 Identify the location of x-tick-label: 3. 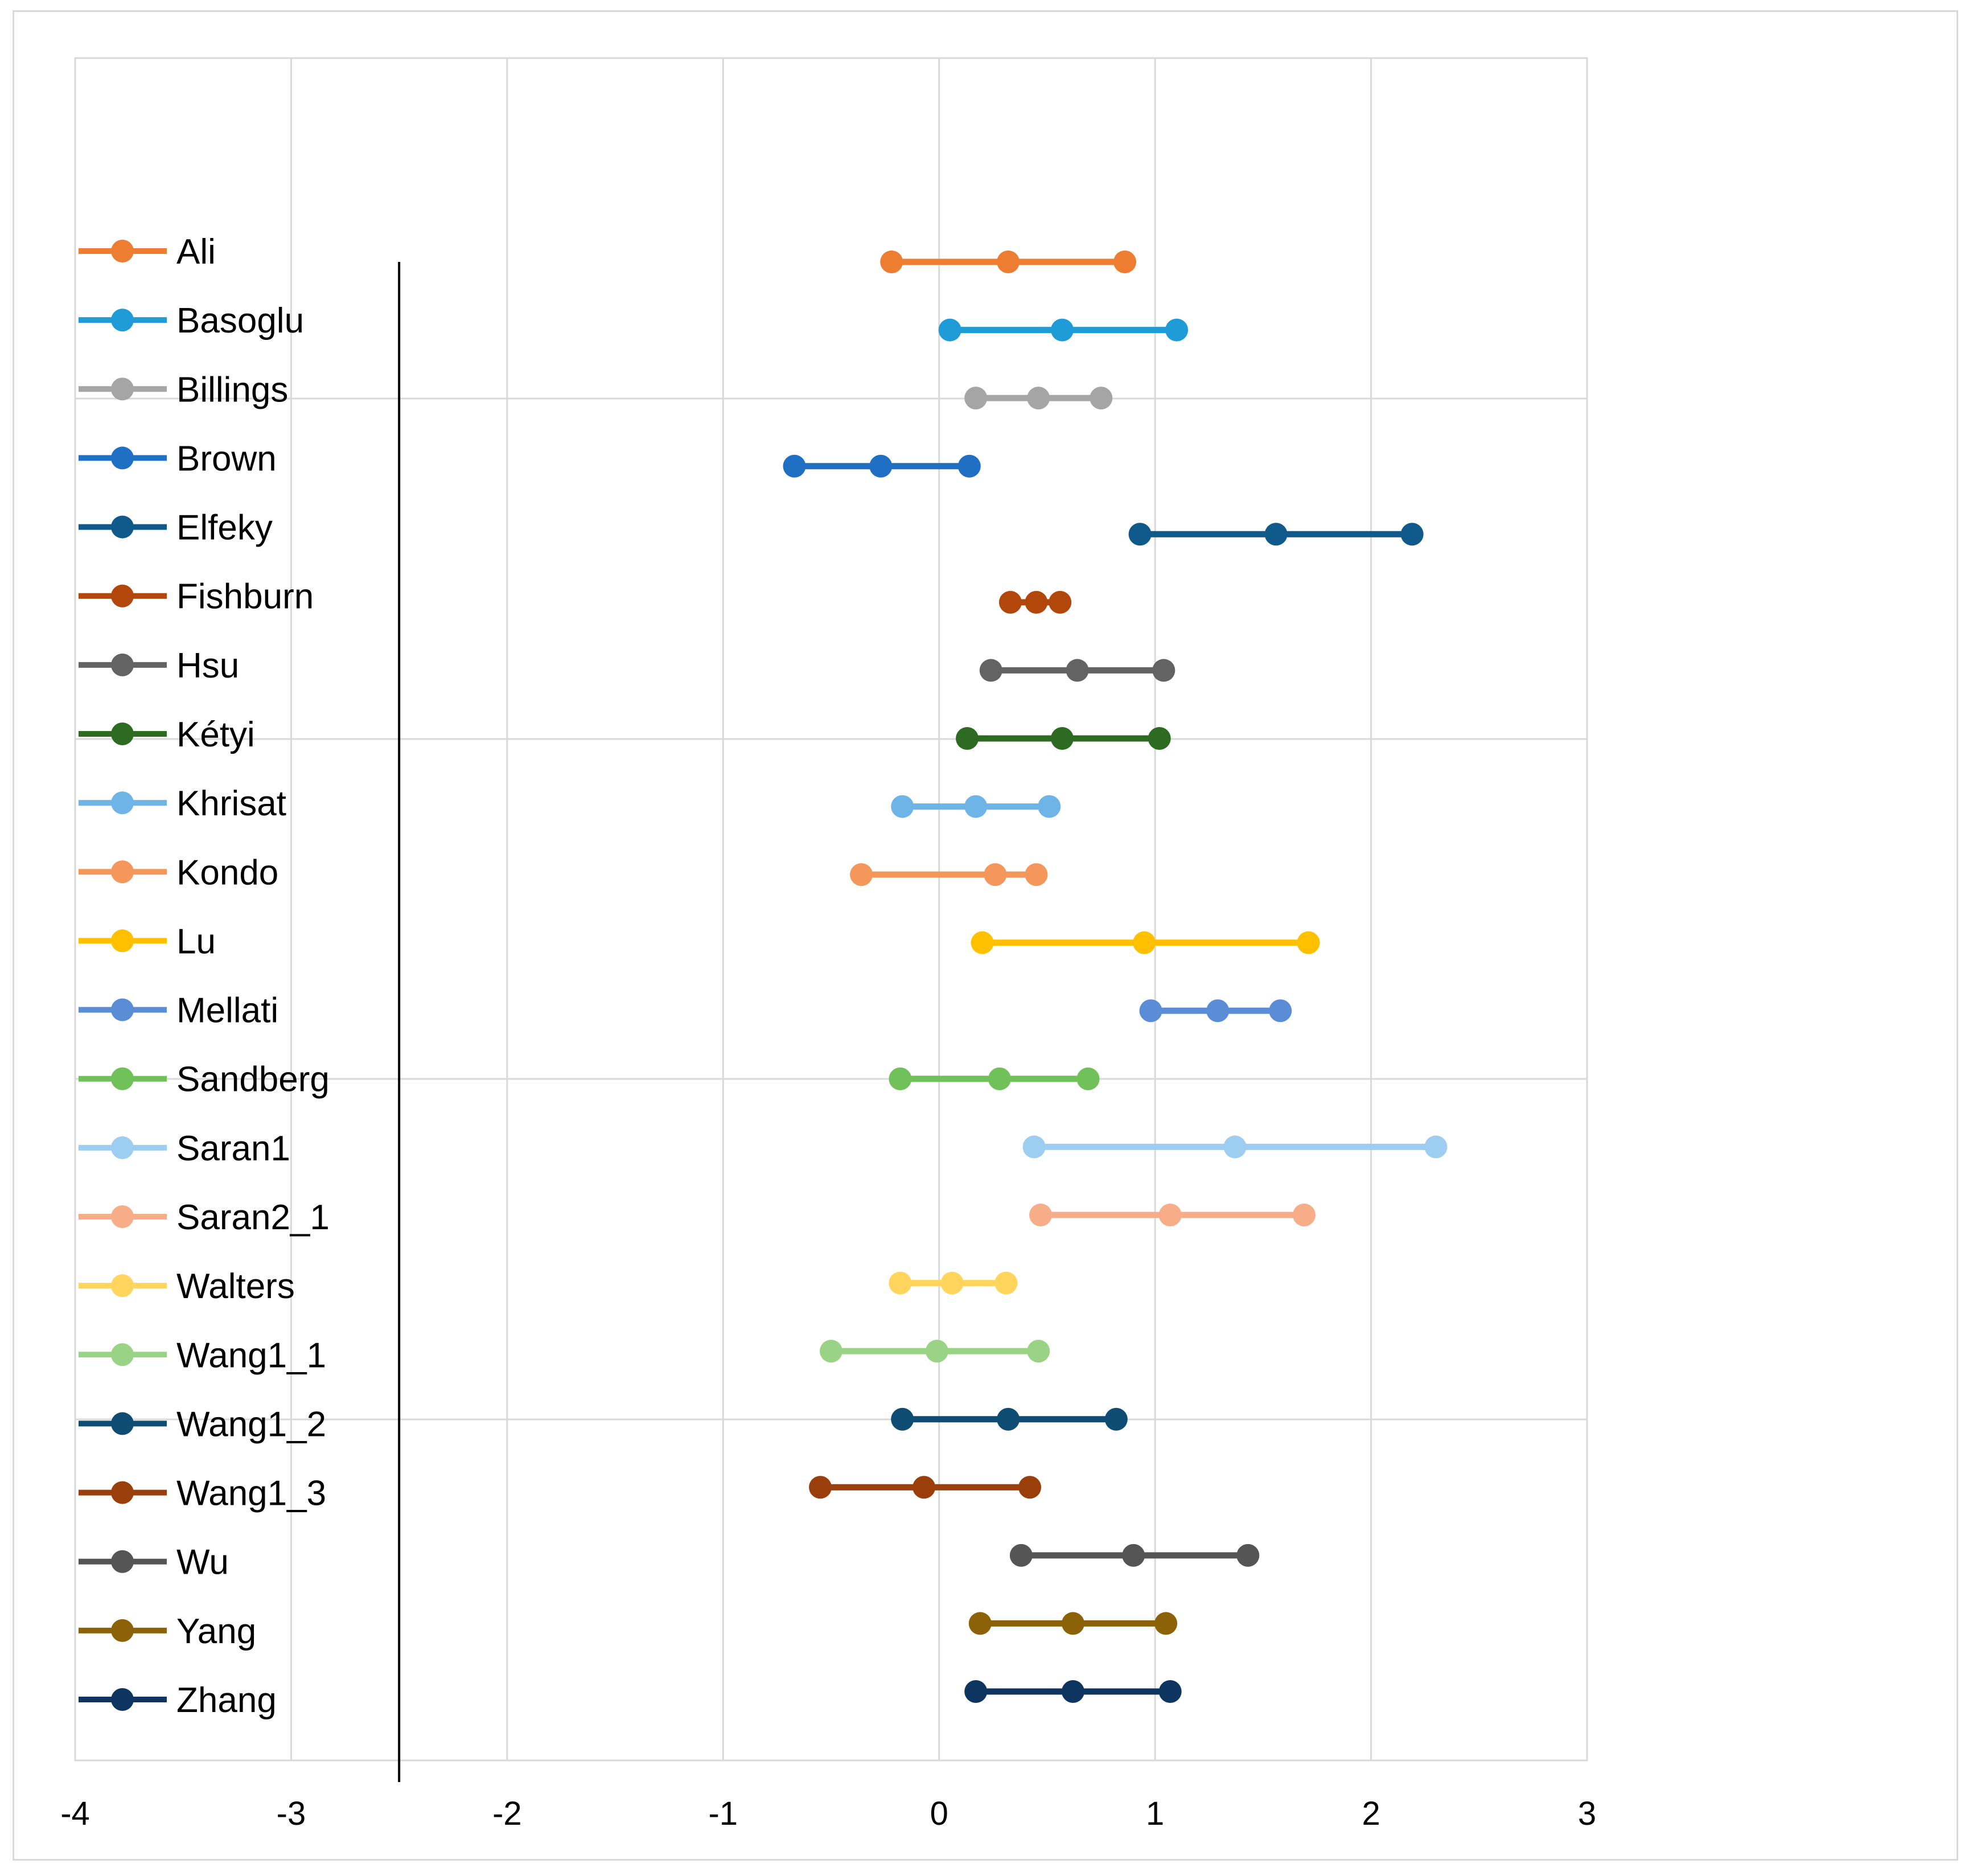
(1587, 1813).